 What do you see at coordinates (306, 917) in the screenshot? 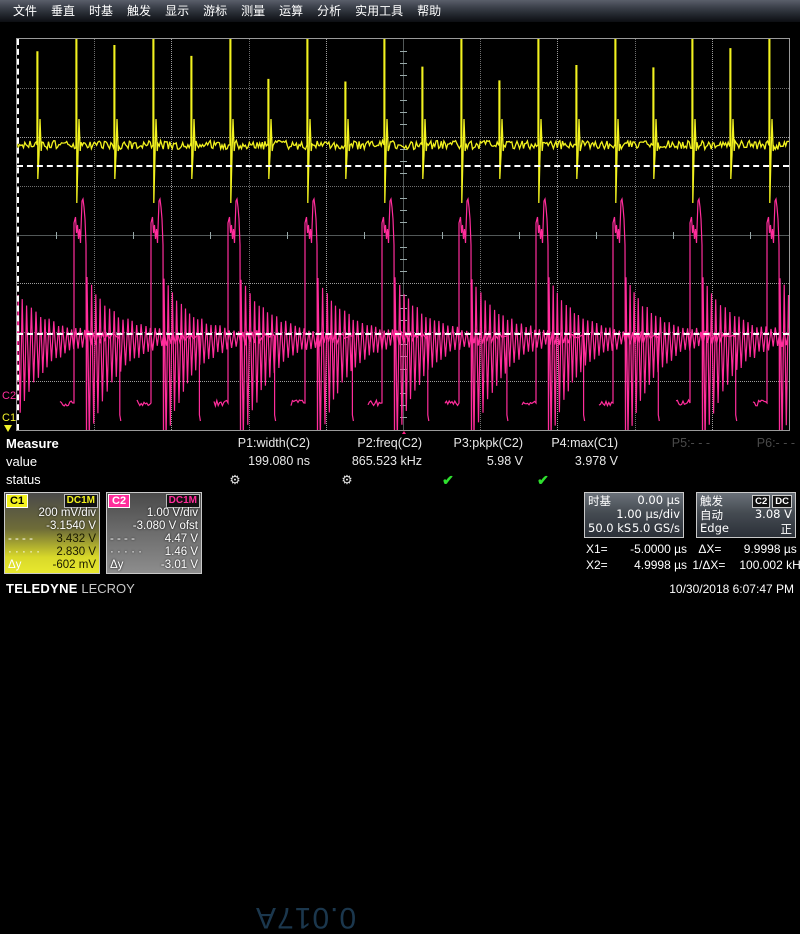
I see `watermark-text: 0.017A` at bounding box center [306, 917].